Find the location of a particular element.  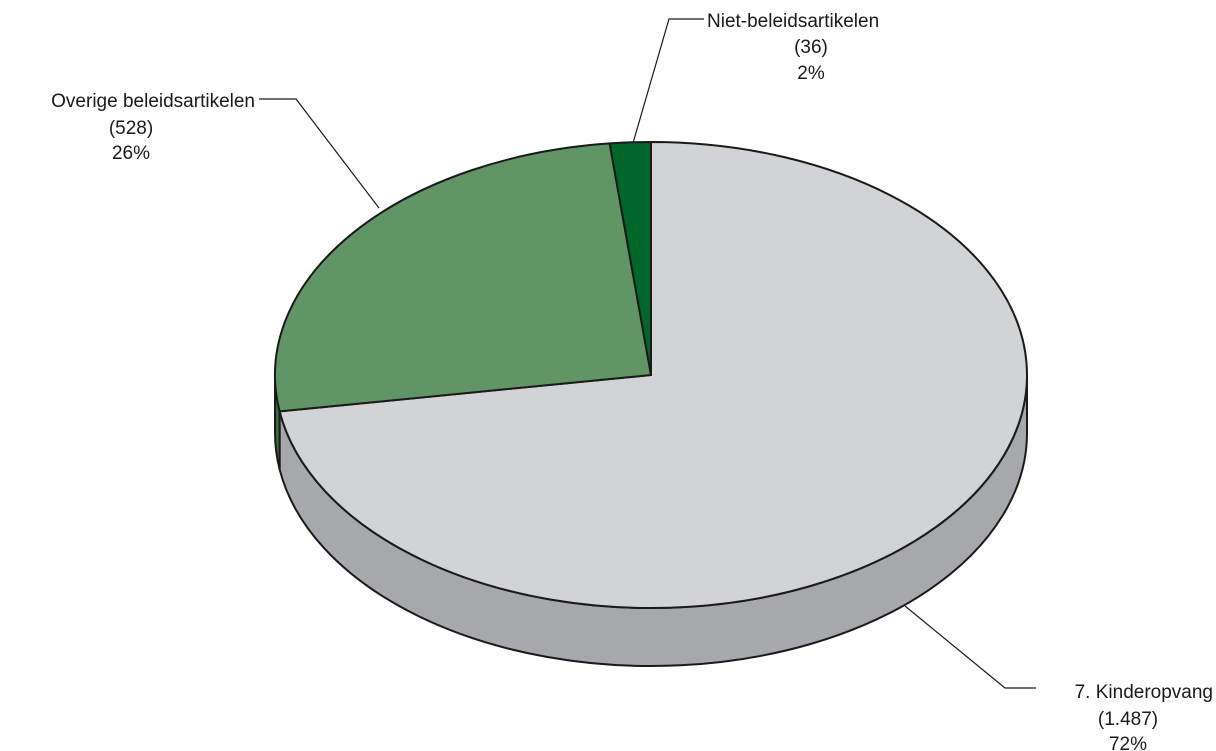

slice-label-kinderopvang: 7. Kinderopvang is located at coordinates (1144, 692).